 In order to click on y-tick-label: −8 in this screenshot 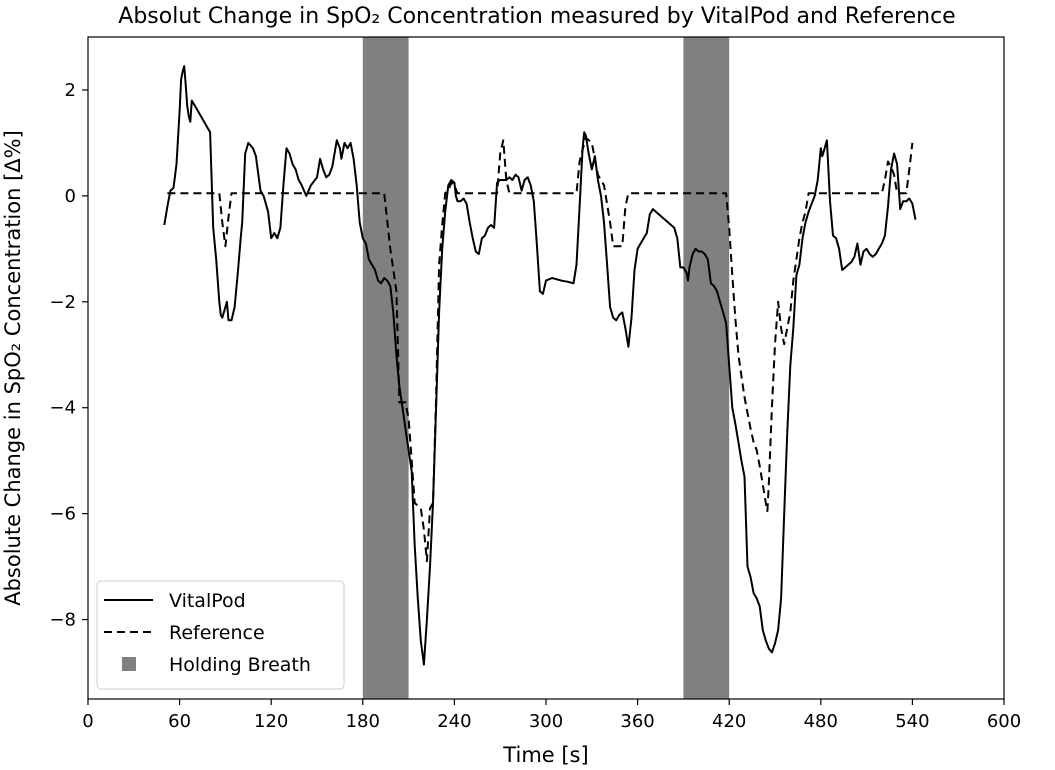, I will do `click(62, 620)`.